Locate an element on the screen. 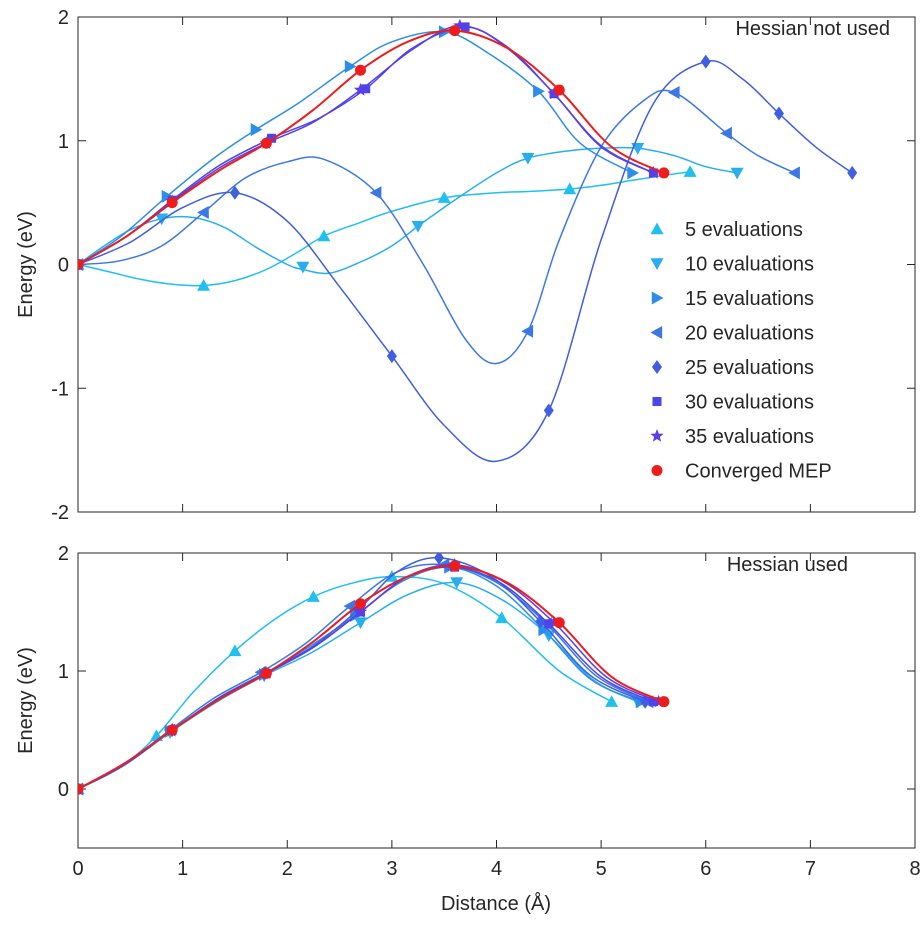 The width and height of the screenshot is (923, 928). legend-label: 5 evaluations is located at coordinates (744, 230).